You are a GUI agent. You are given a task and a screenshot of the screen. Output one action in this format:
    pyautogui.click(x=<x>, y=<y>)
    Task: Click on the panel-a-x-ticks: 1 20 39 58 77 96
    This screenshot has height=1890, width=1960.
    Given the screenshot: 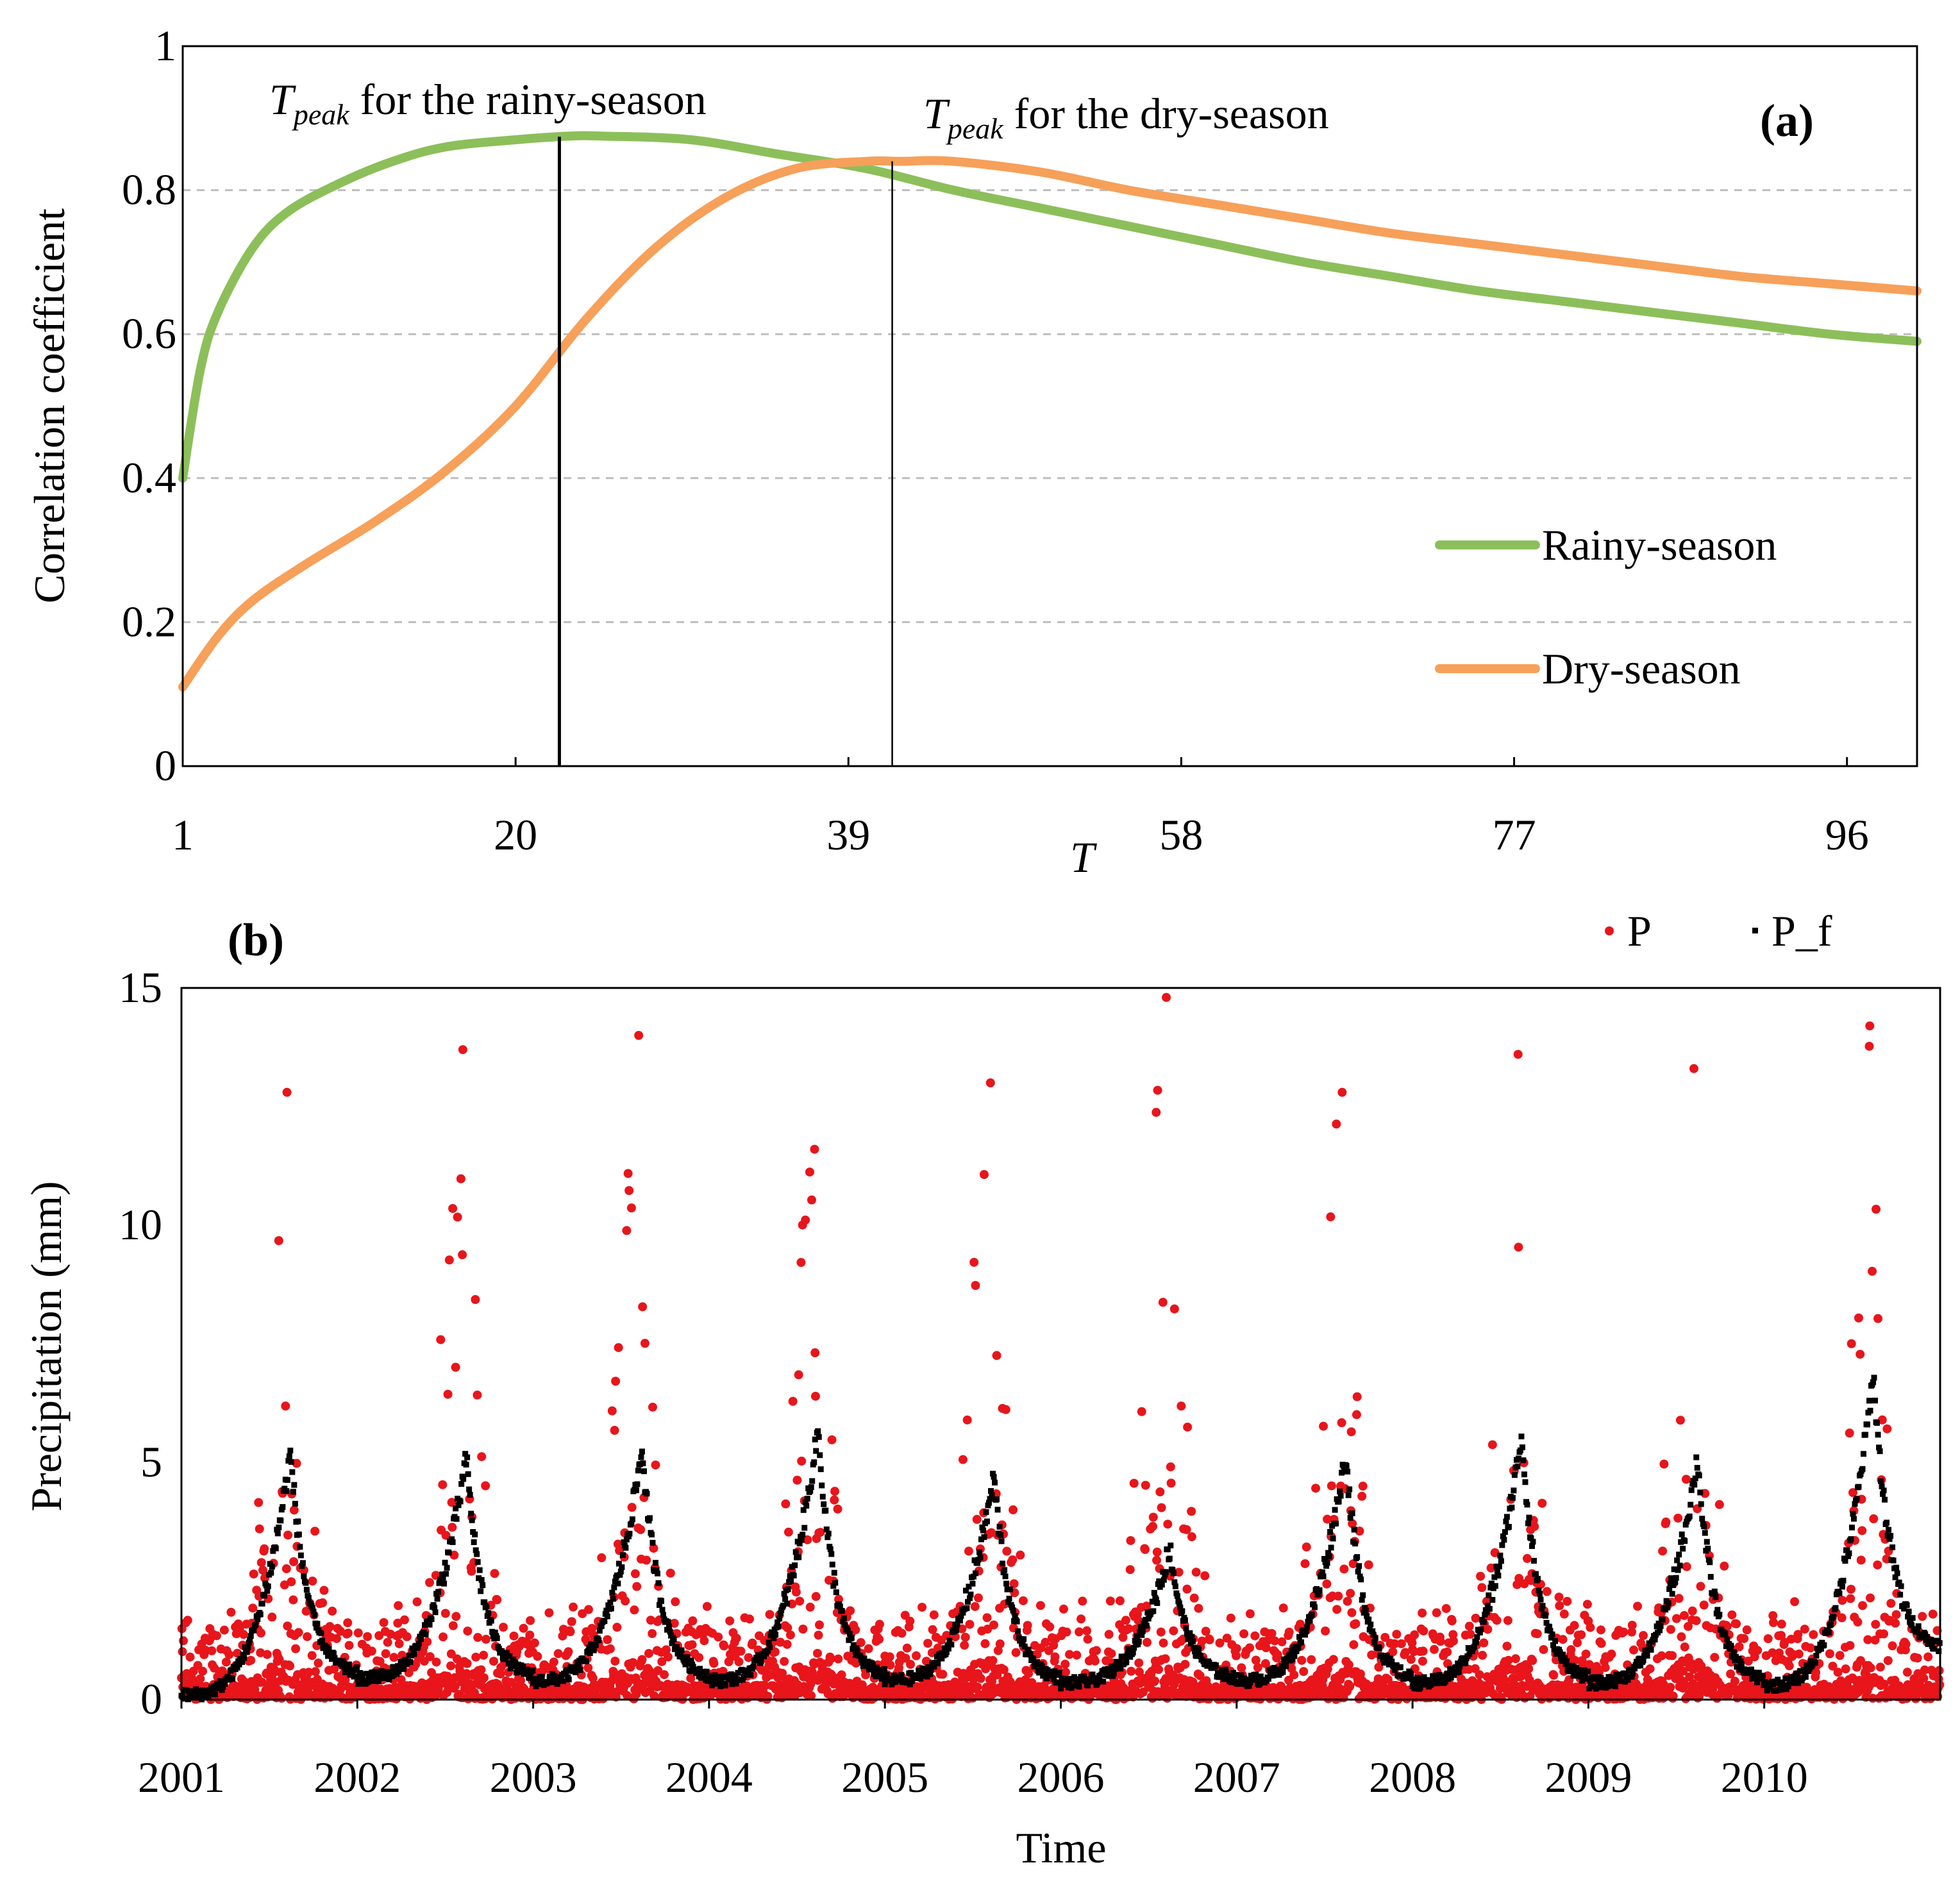 What is the action you would take?
    pyautogui.click(x=1020, y=808)
    